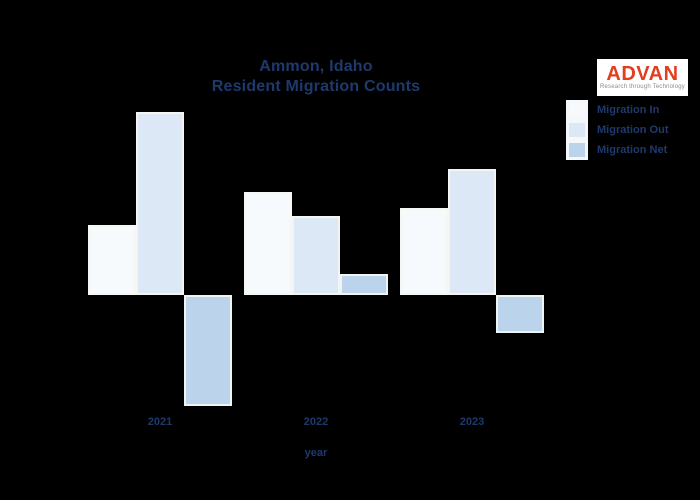 The width and height of the screenshot is (700, 500). Describe the element at coordinates (424, 251) in the screenshot. I see `bar-migration-in-2023` at that location.